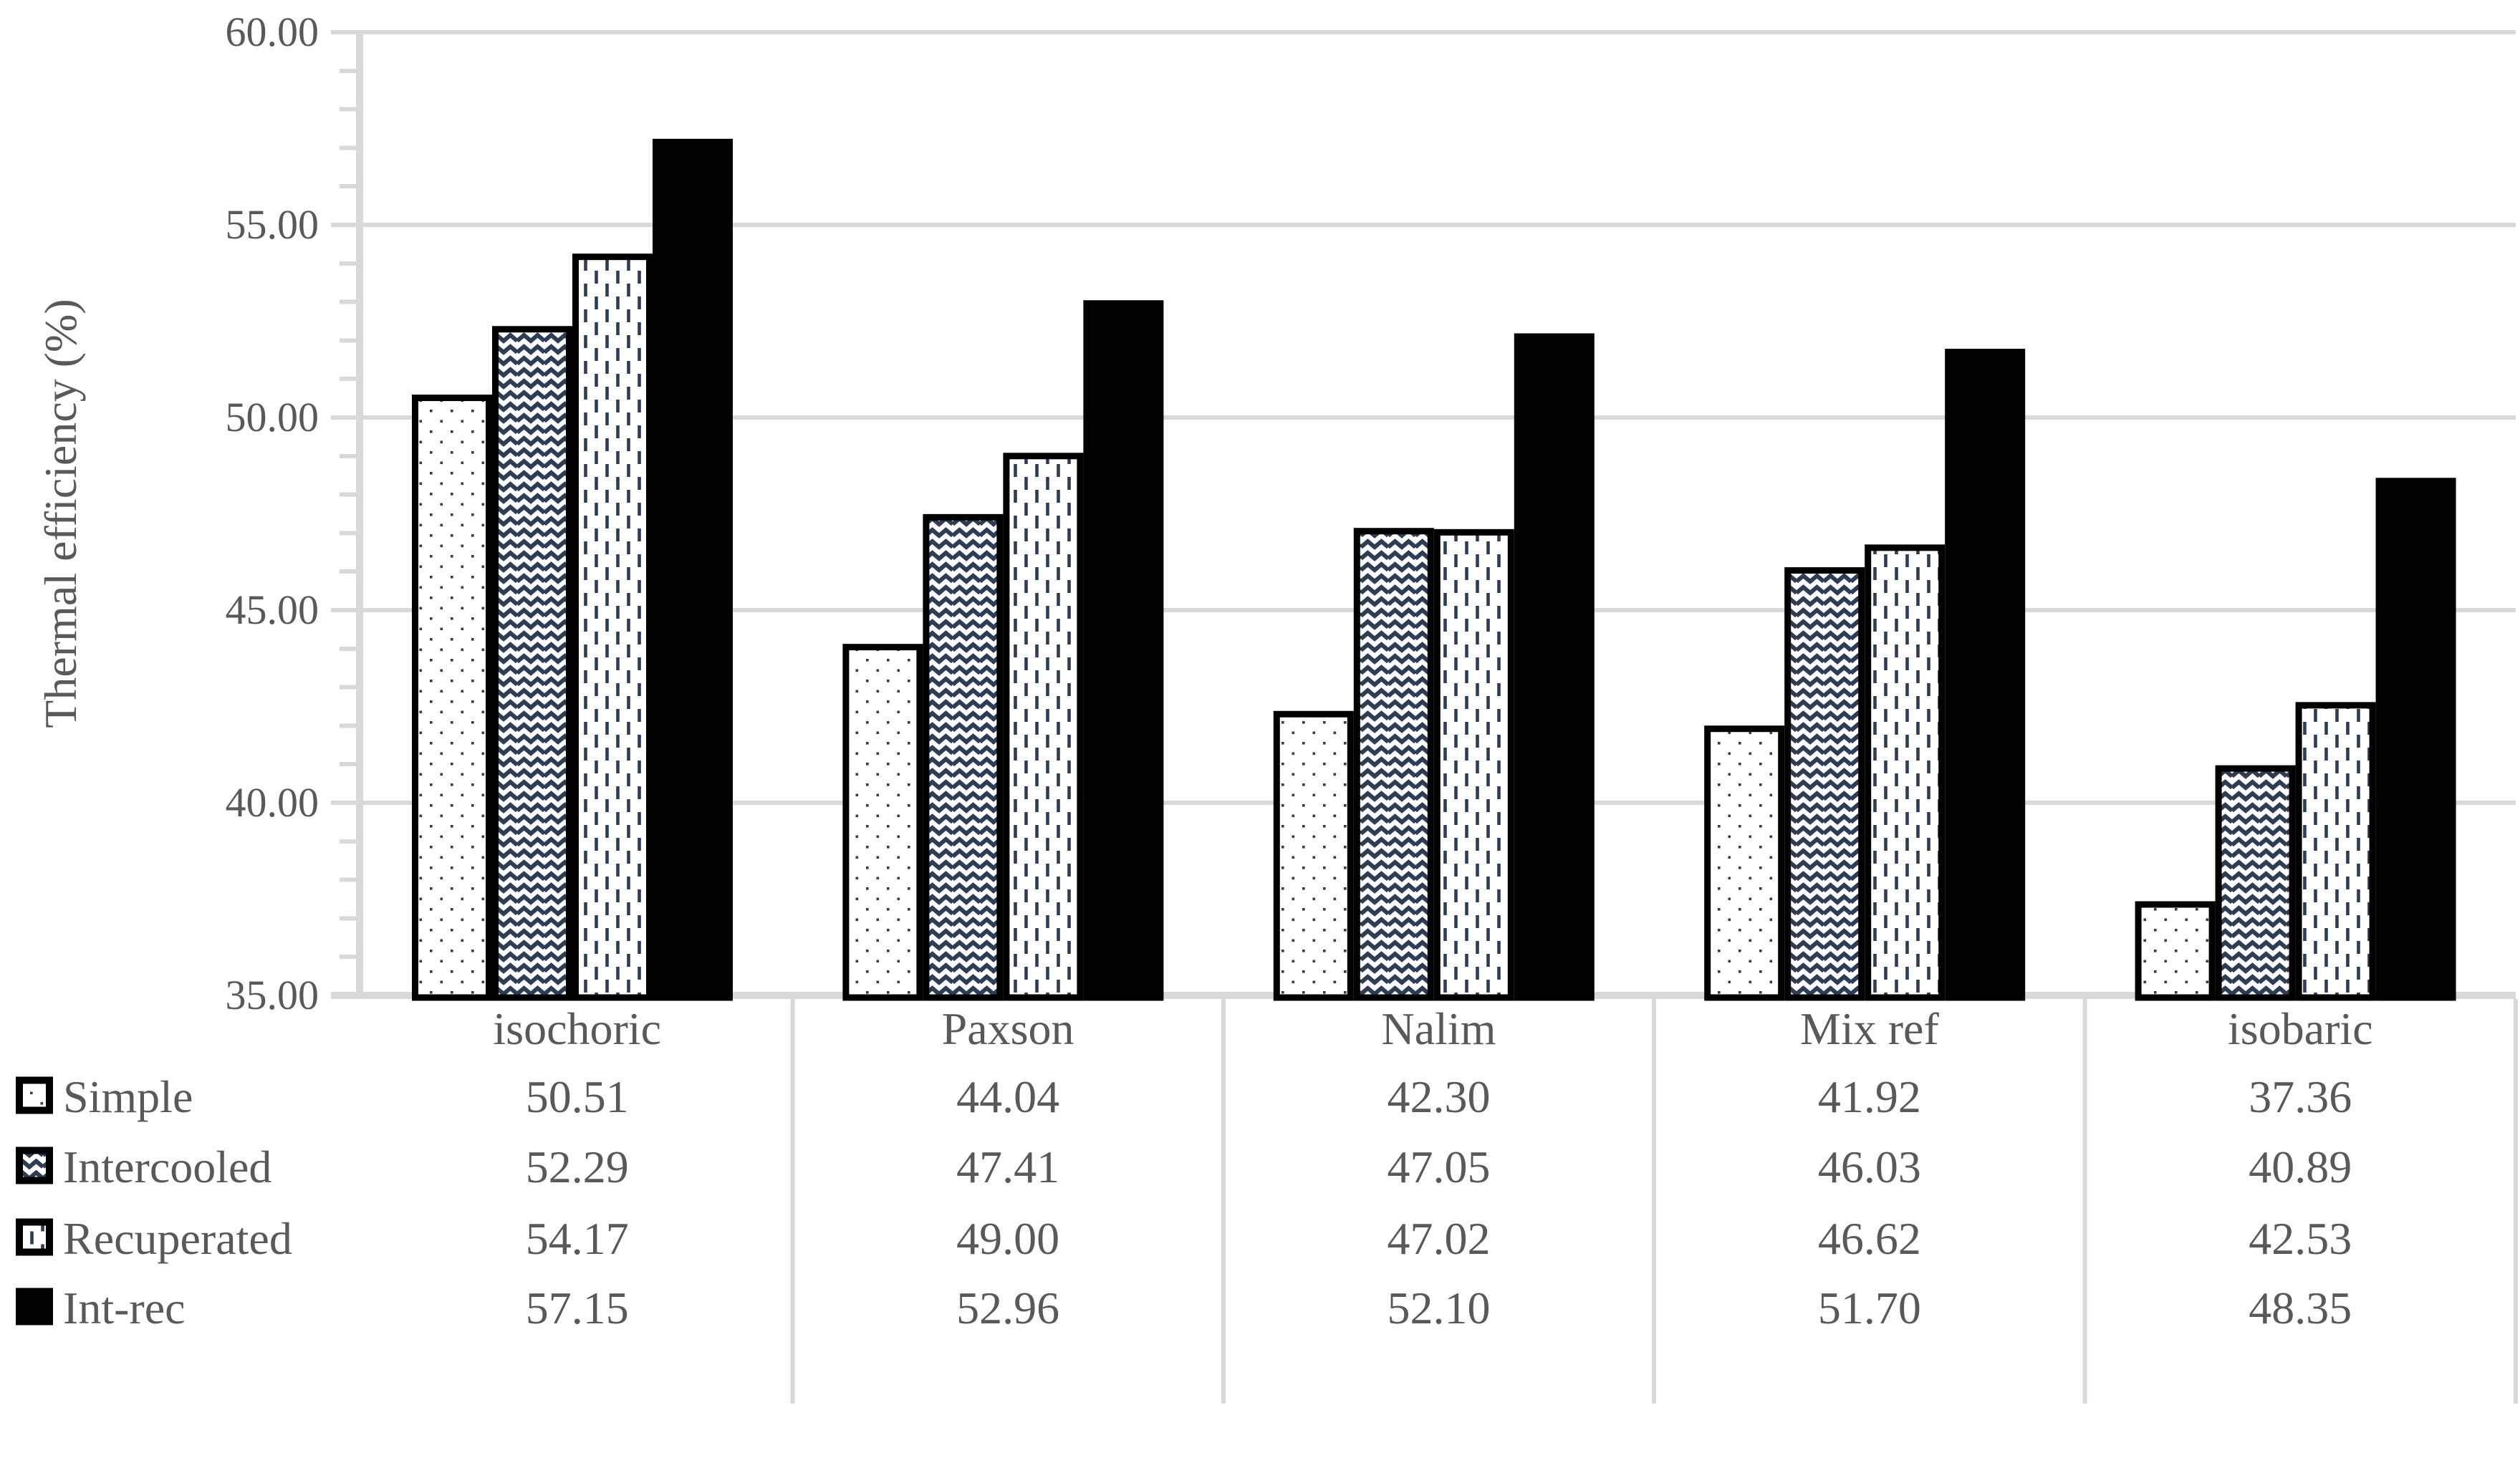  What do you see at coordinates (693, 569) in the screenshot?
I see `bar-int-rec-isochoric` at bounding box center [693, 569].